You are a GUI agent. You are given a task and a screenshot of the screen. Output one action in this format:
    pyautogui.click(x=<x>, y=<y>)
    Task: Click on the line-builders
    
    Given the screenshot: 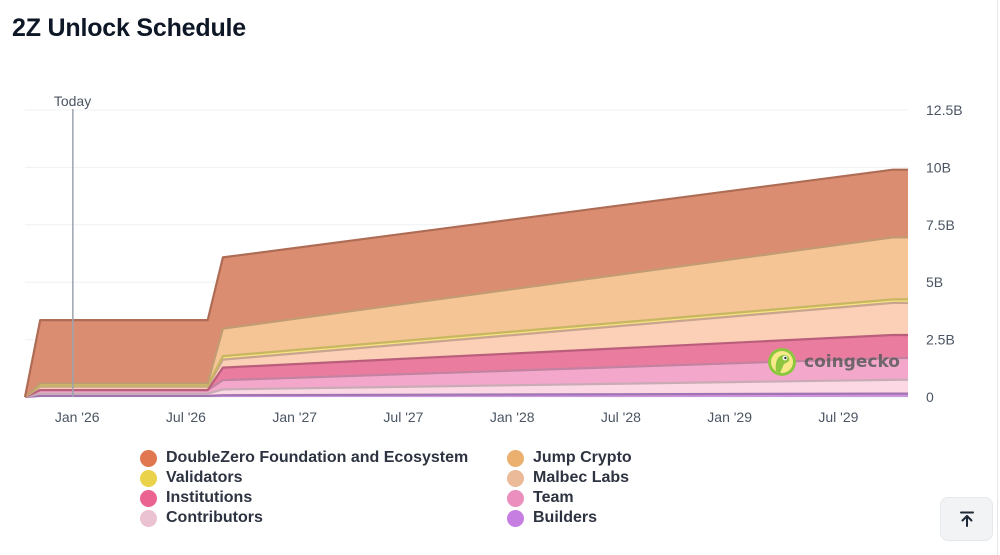 What is the action you would take?
    pyautogui.click(x=466, y=395)
    